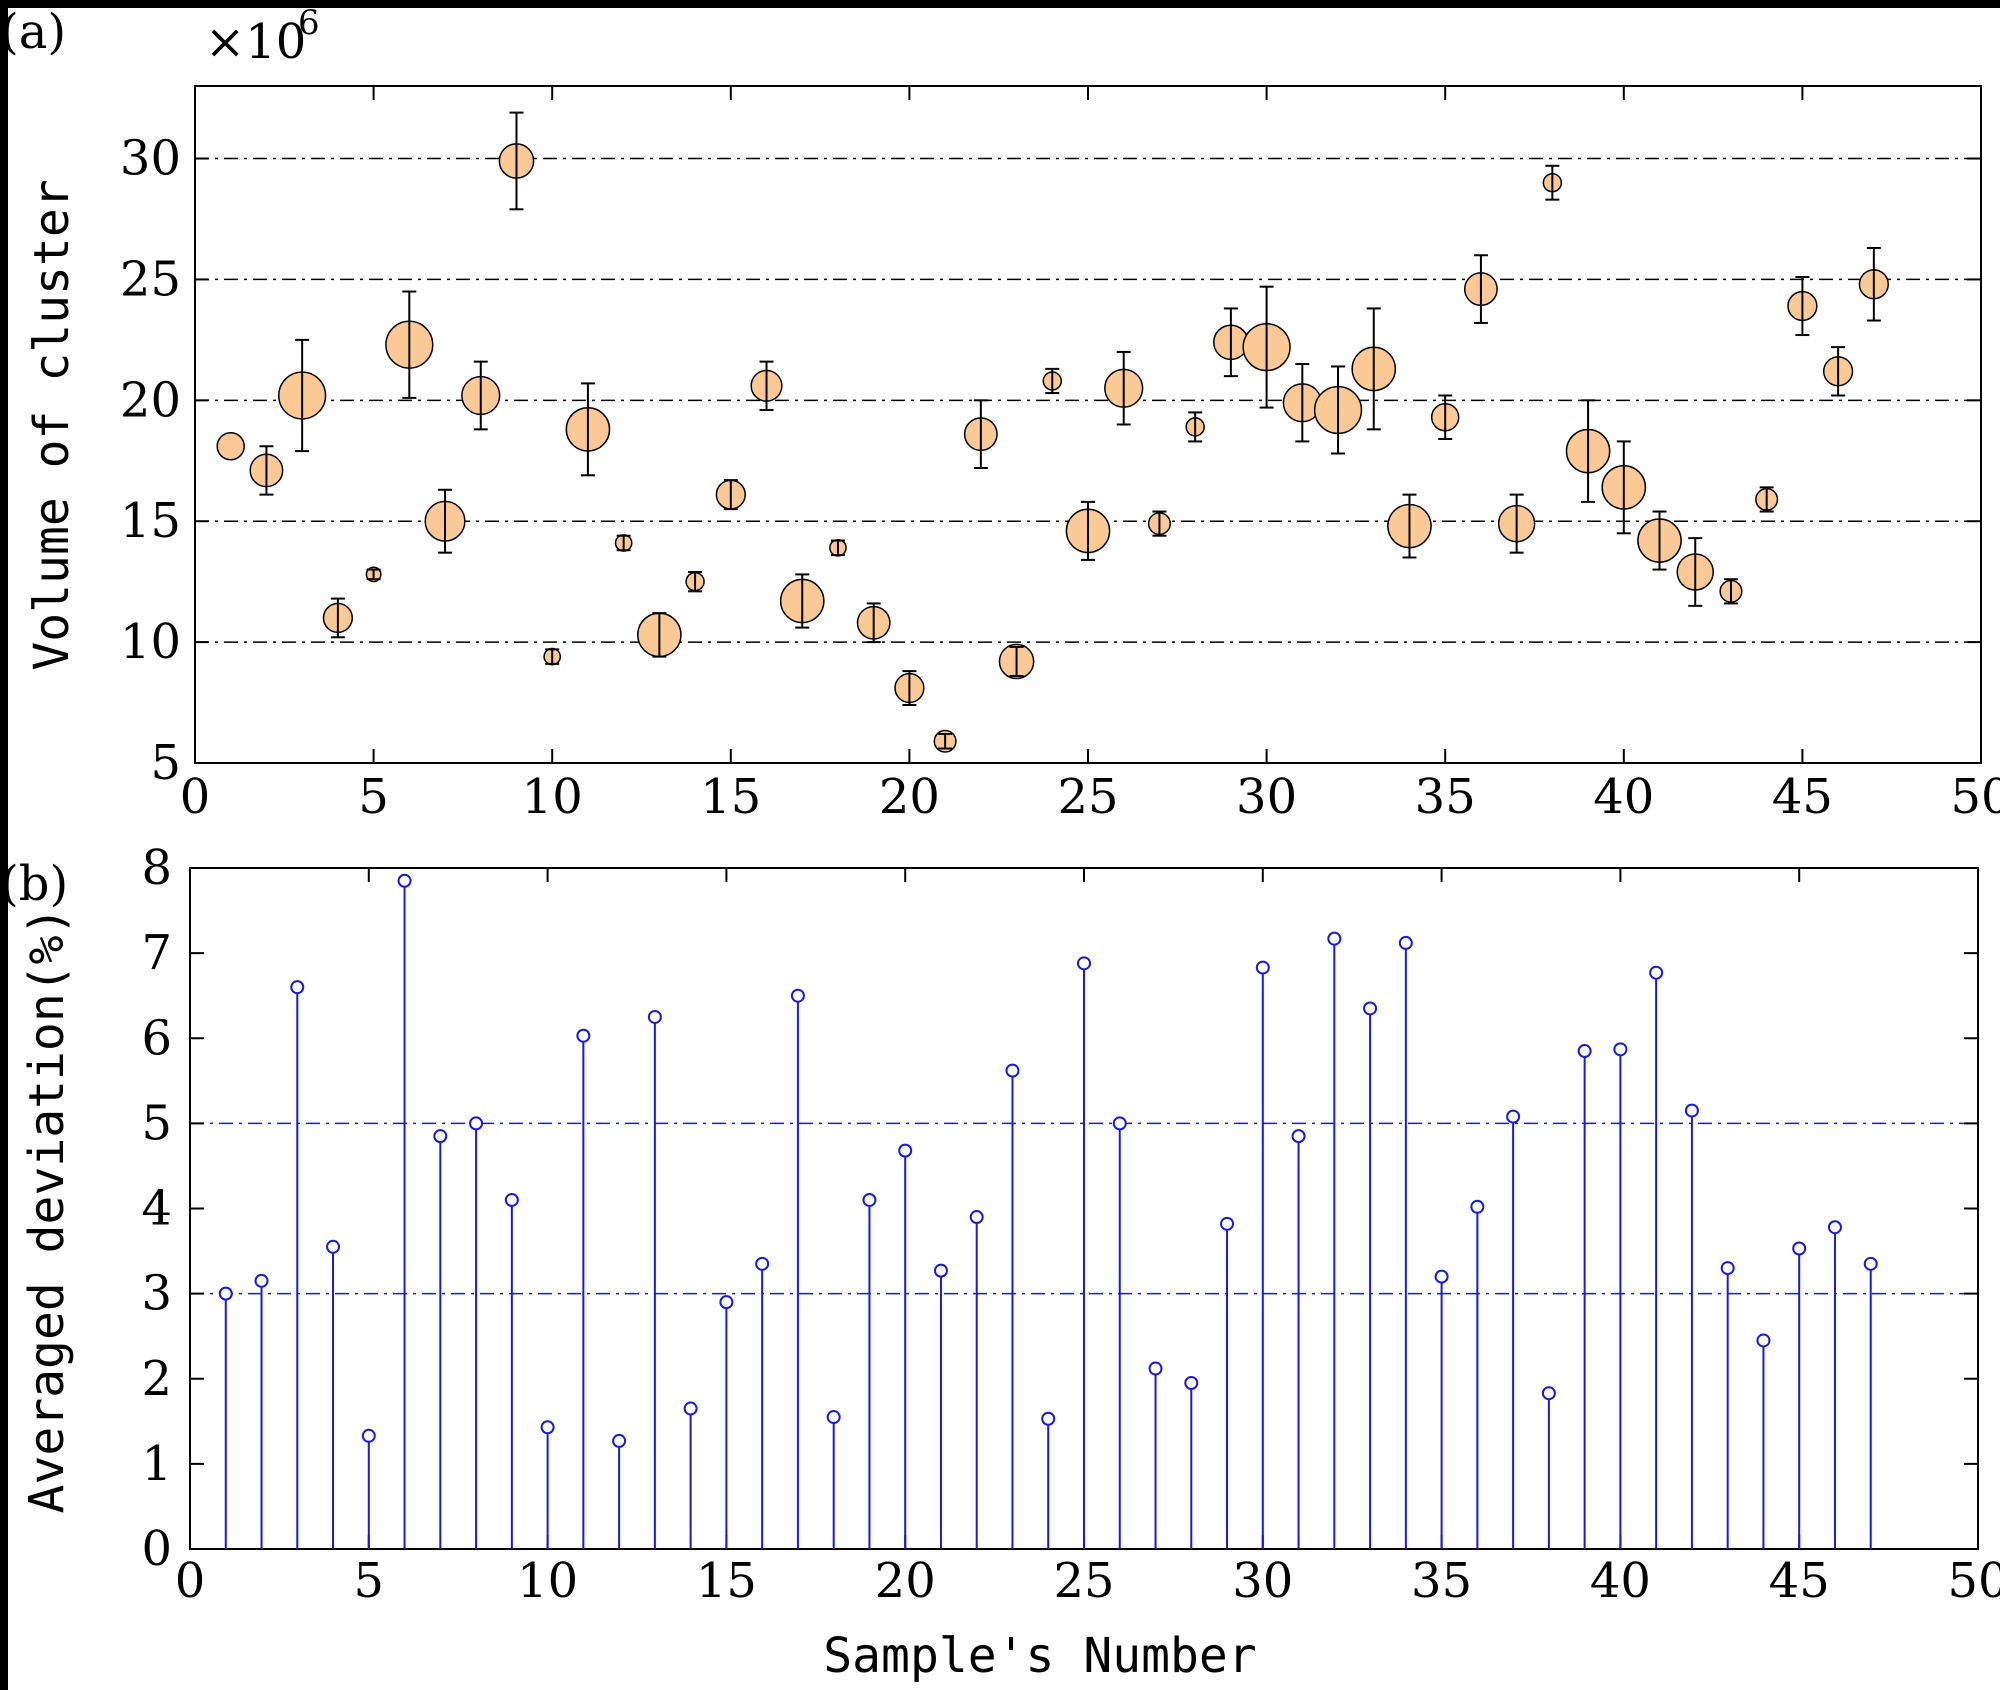  I want to click on panel-b-ytick-label: 0, so click(156, 1549).